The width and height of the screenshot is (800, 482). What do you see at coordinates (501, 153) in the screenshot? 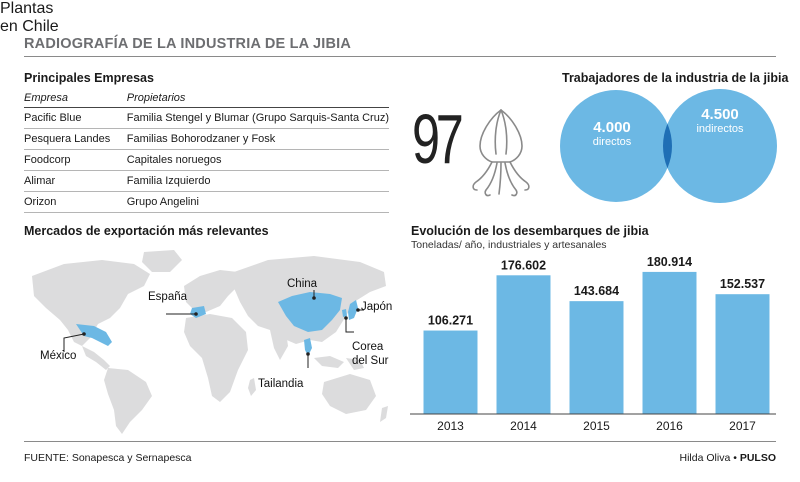
I see `squid-icon` at bounding box center [501, 153].